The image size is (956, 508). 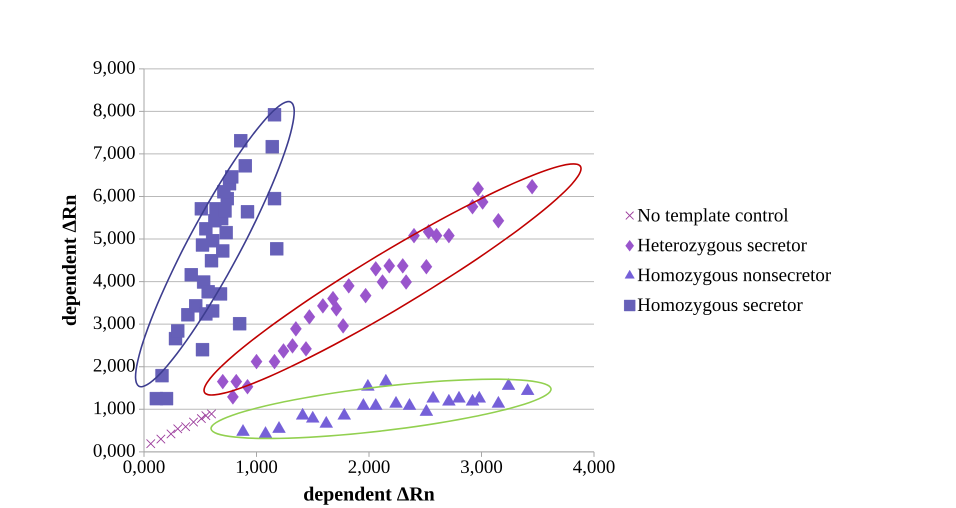 I want to click on y-tick-label: 8,000, so click(x=114, y=112).